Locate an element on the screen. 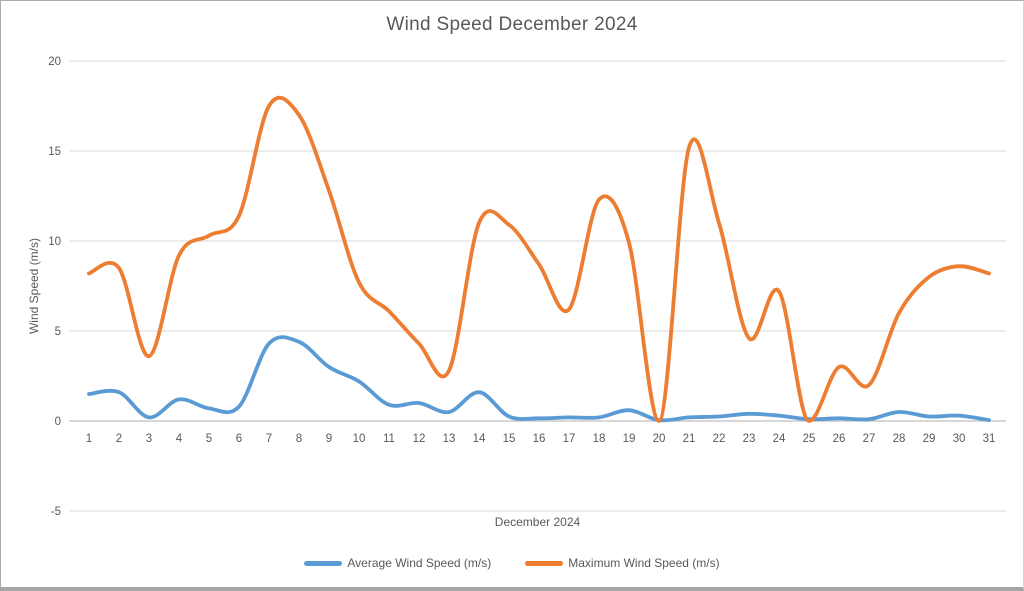 This screenshot has width=1024, height=591. x-tick-label: 24 is located at coordinates (779, 439).